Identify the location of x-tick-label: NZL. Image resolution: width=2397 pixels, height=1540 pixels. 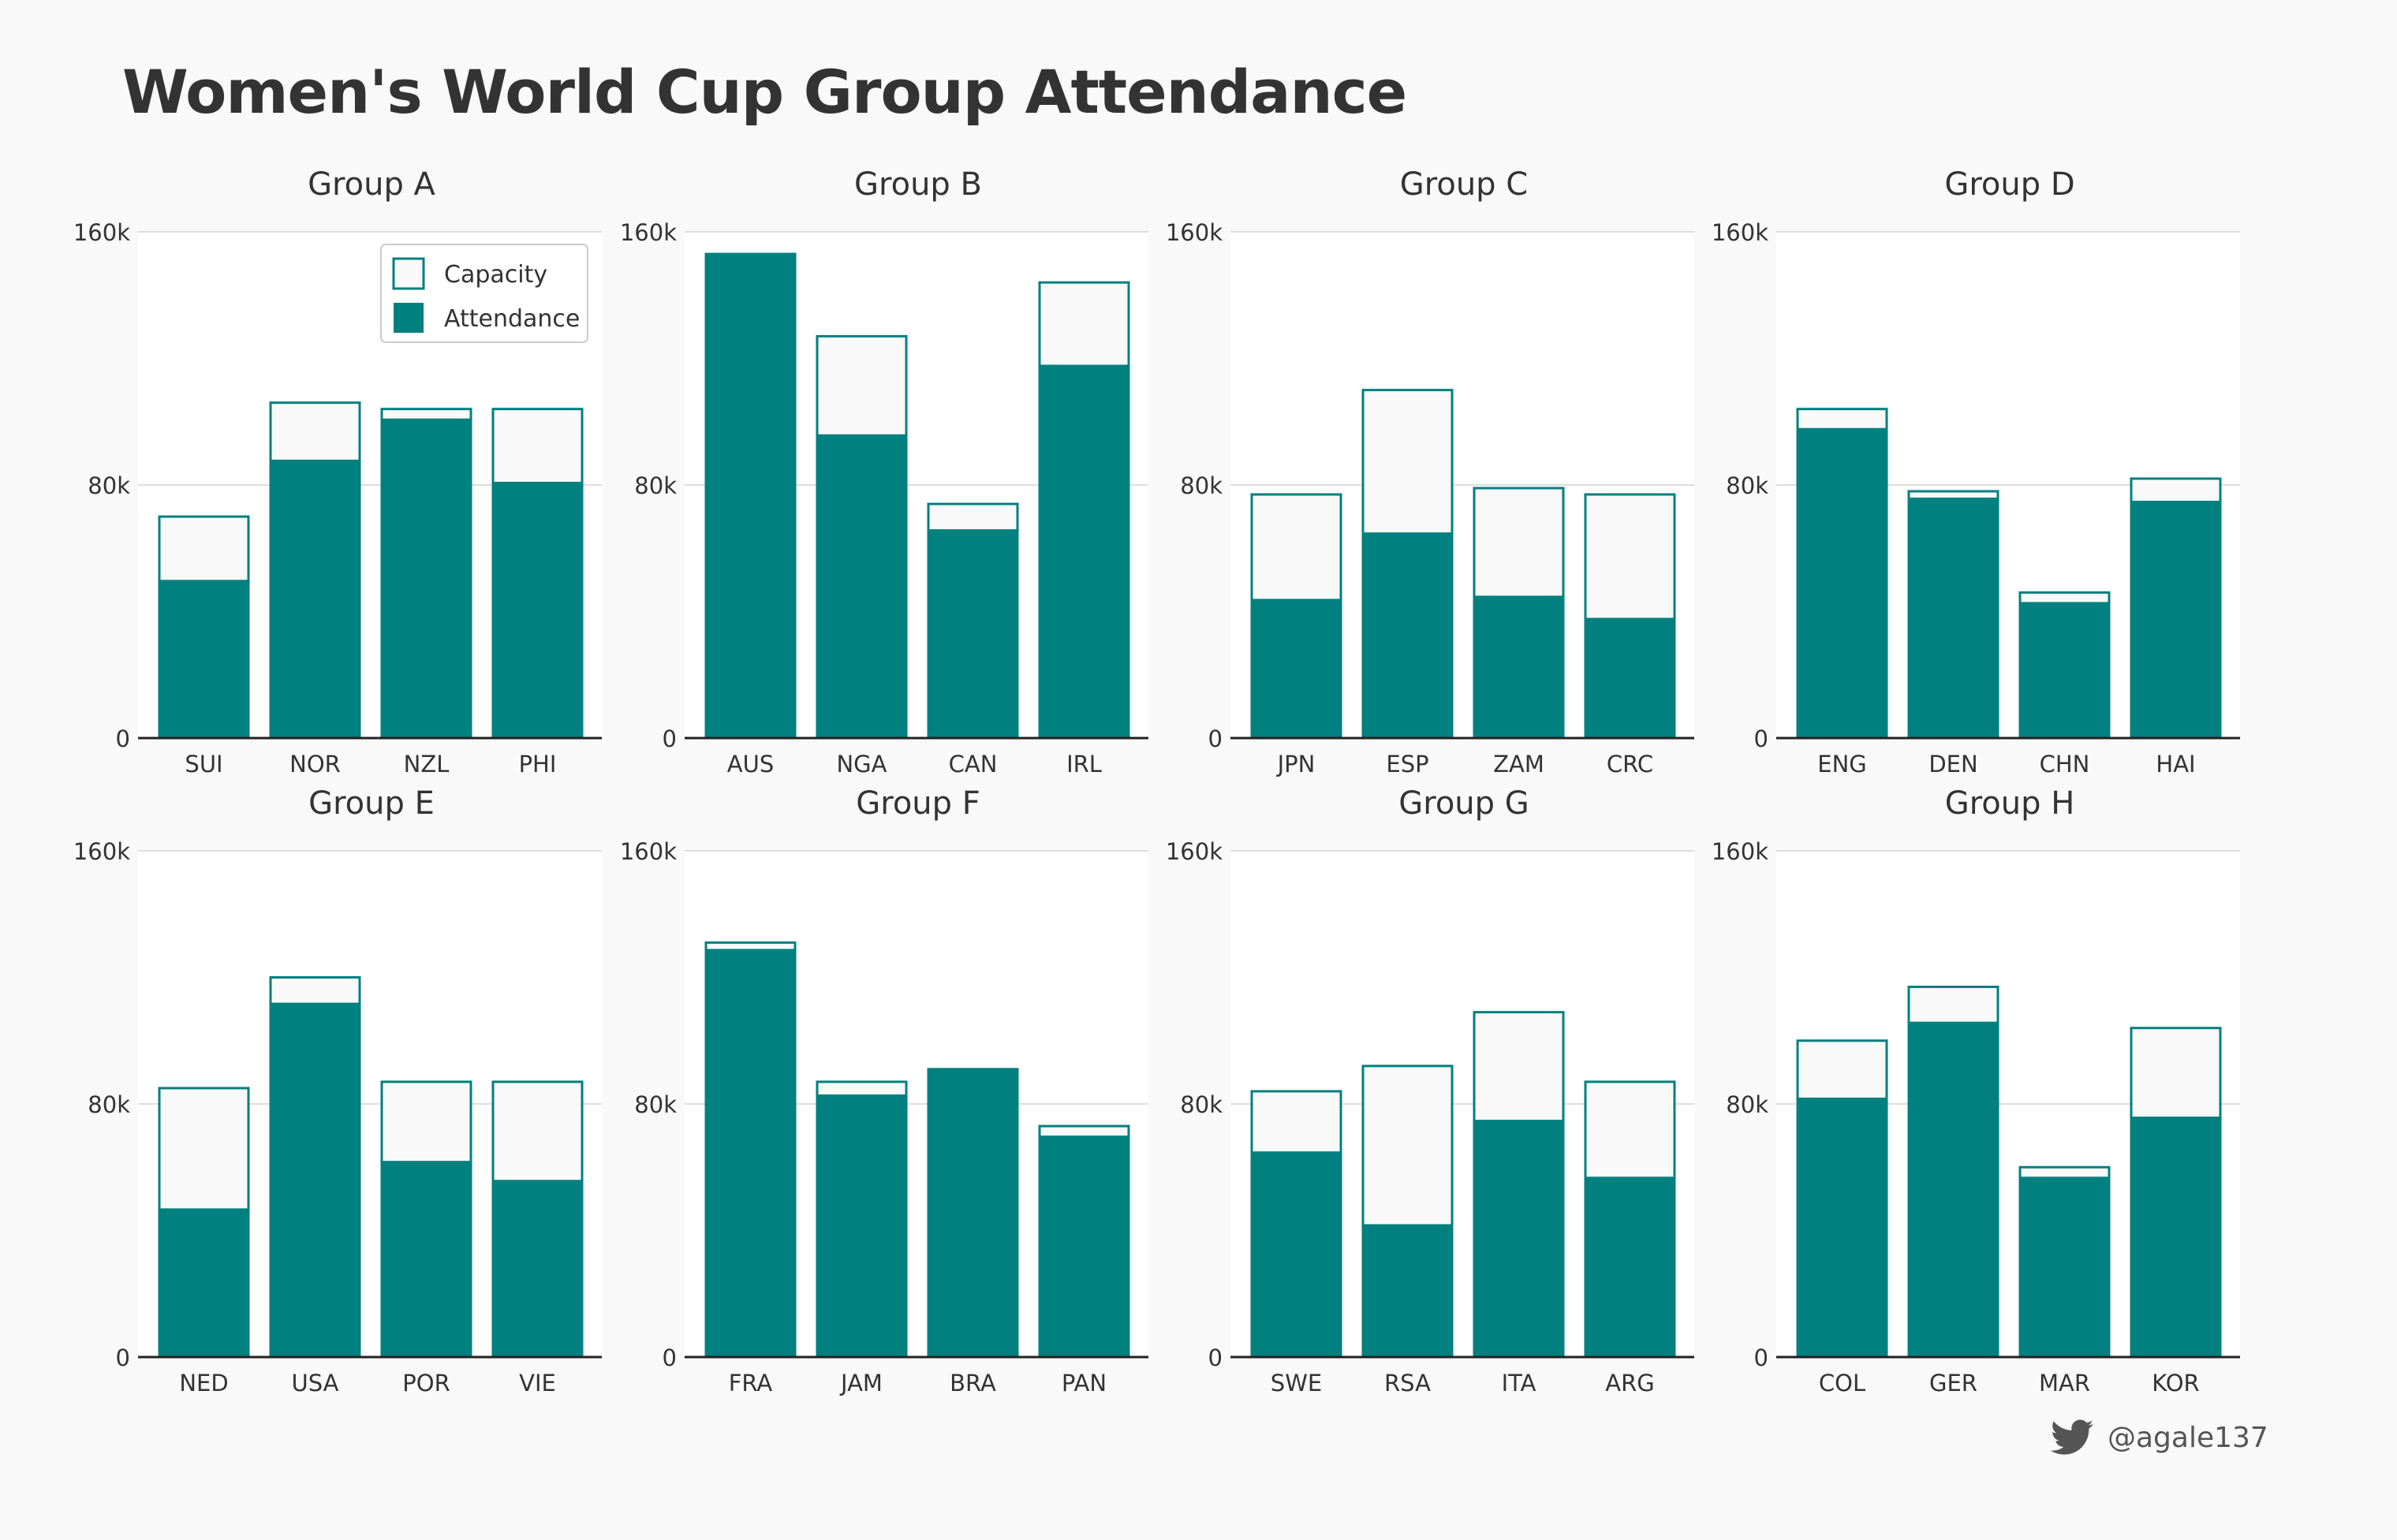
(427, 764).